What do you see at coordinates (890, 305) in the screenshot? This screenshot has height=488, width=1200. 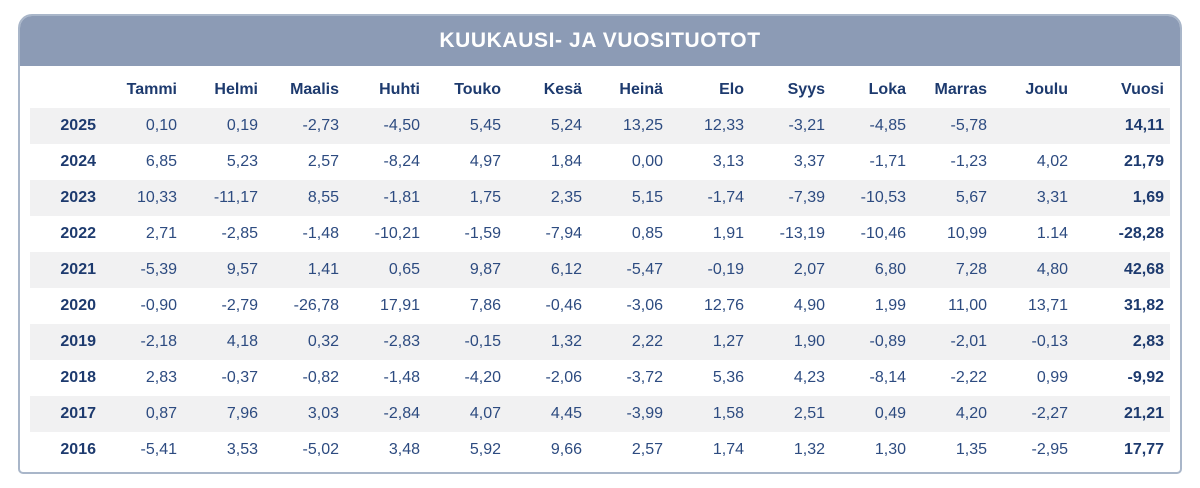 I see `month-value-cell: 1,99` at bounding box center [890, 305].